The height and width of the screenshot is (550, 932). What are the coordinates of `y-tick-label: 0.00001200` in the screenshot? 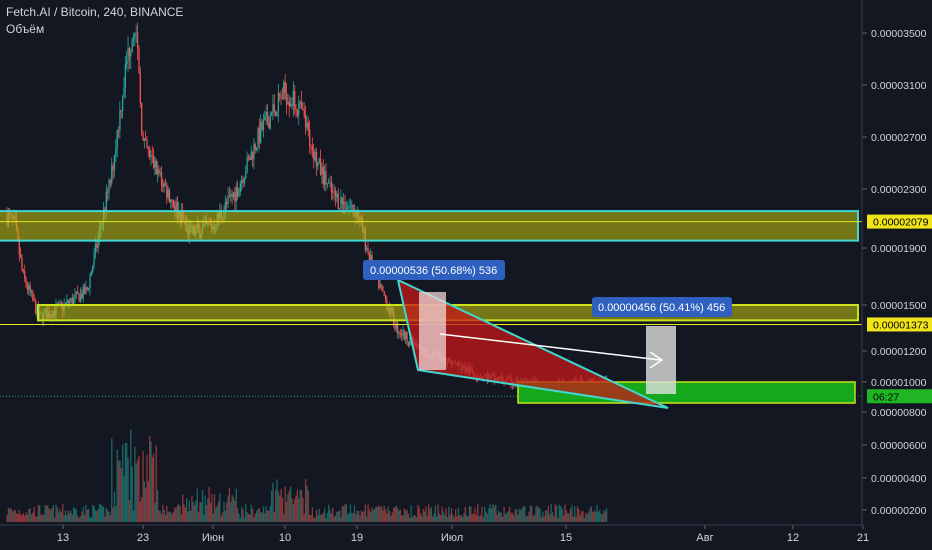 It's located at (899, 352).